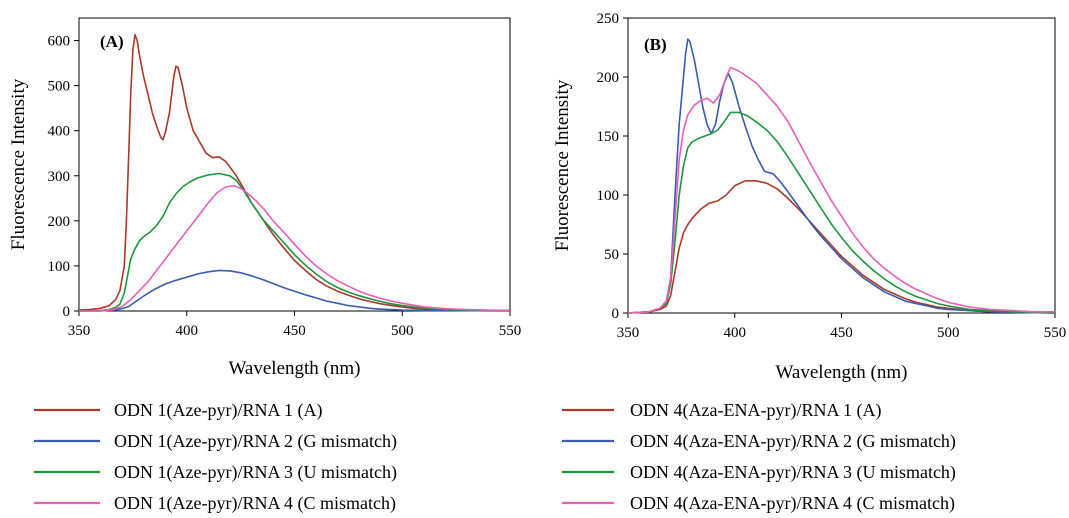 This screenshot has width=1069, height=518. What do you see at coordinates (611, 255) in the screenshot?
I see `panel-b-y-tick-label: 50` at bounding box center [611, 255].